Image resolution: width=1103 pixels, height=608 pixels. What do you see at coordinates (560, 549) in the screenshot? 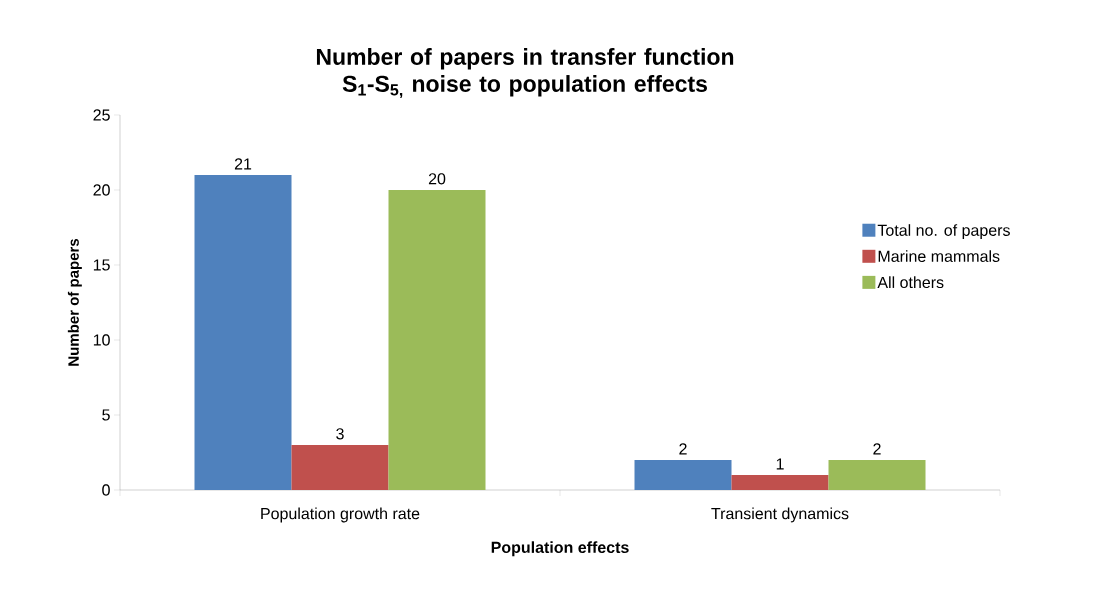
I see `x-axis-title: Population effects` at bounding box center [560, 549].